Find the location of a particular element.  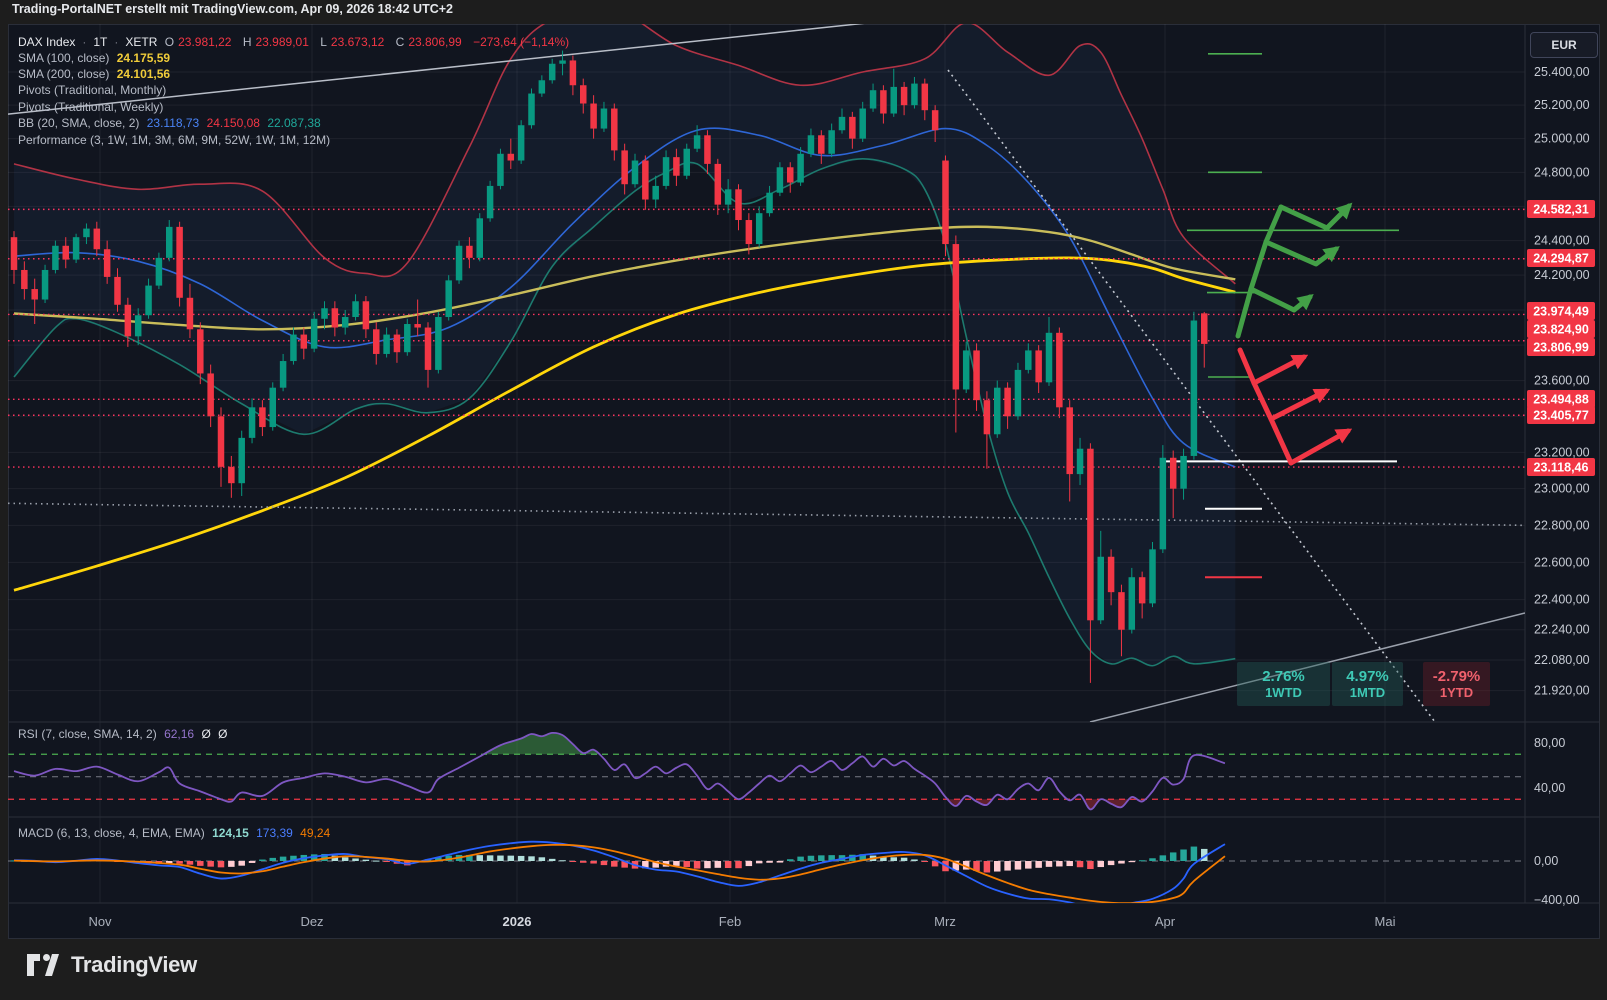

rsi-pane is located at coordinates (766, 771).